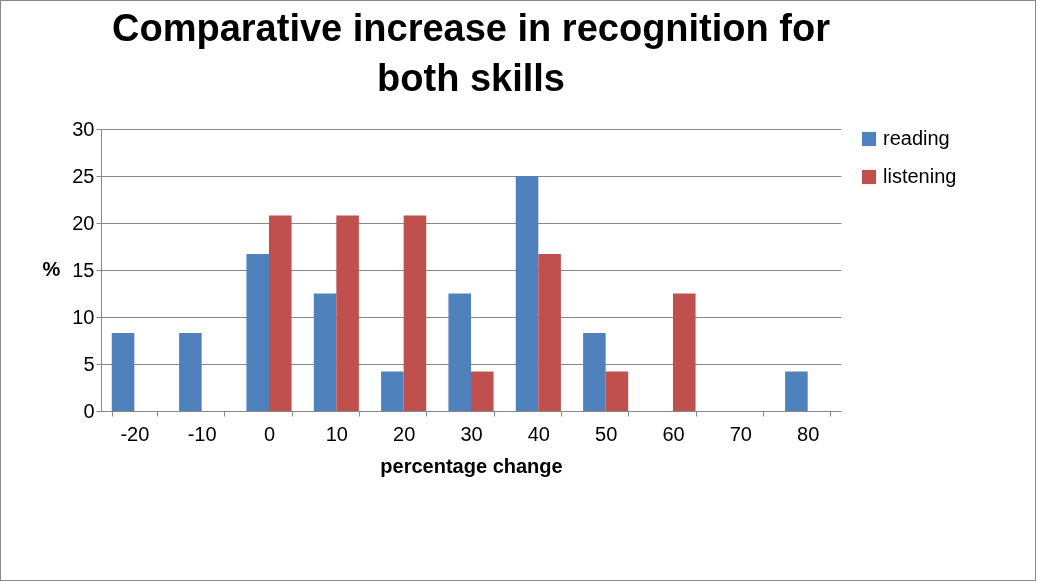  Describe the element at coordinates (89, 363) in the screenshot. I see `y-tick-label: 5` at that location.